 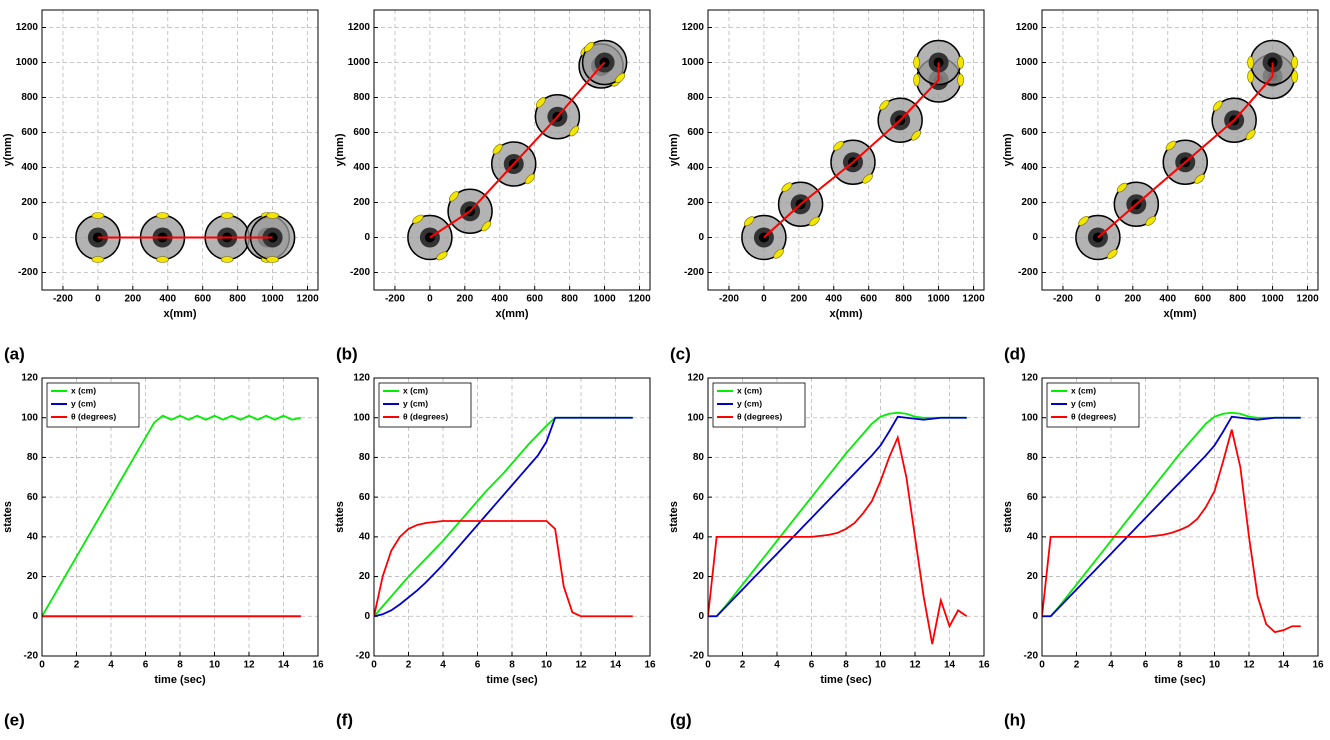 I want to click on trajectory-line, so click(x=1185, y=150).